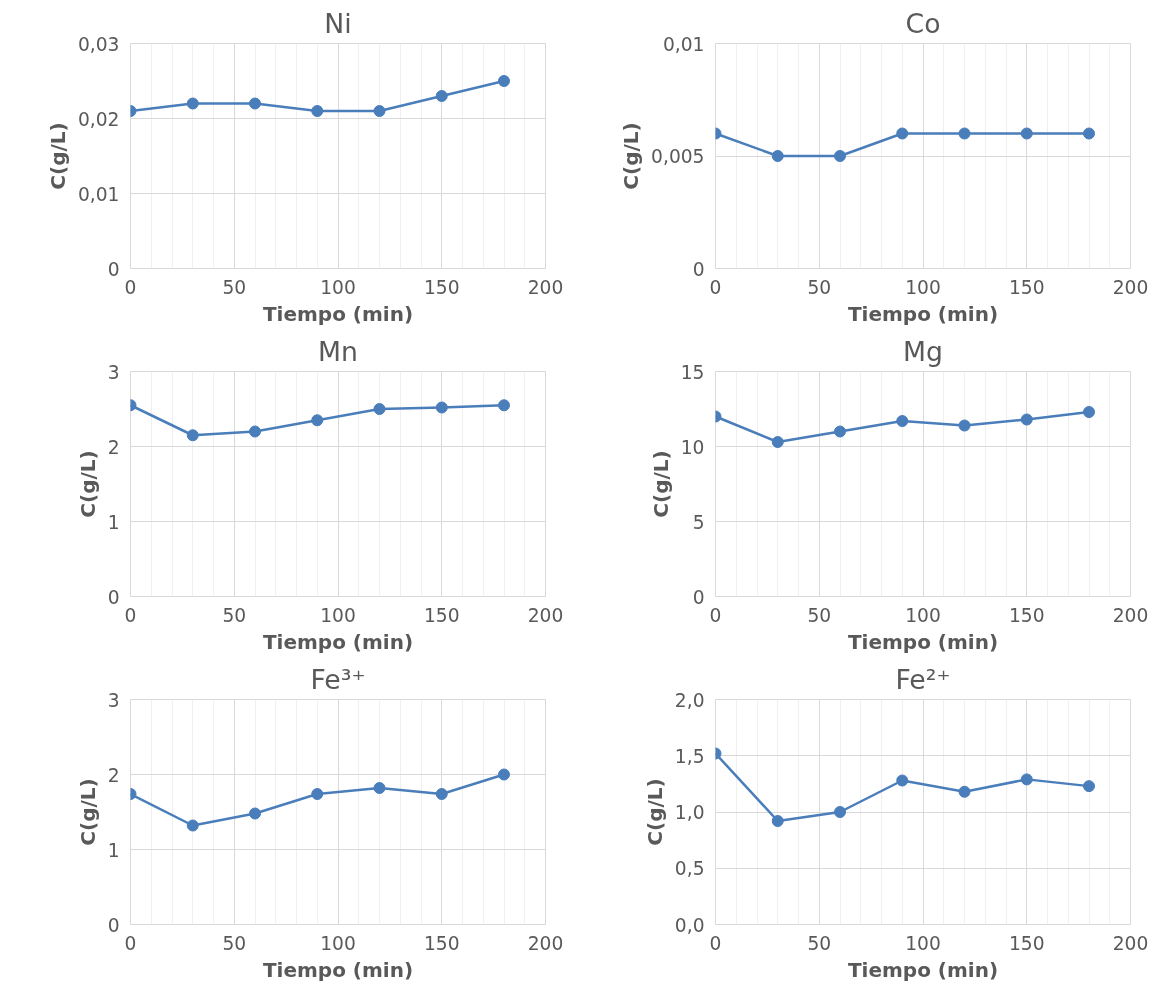  Describe the element at coordinates (338, 351) in the screenshot. I see `chart-title: Mn` at that location.